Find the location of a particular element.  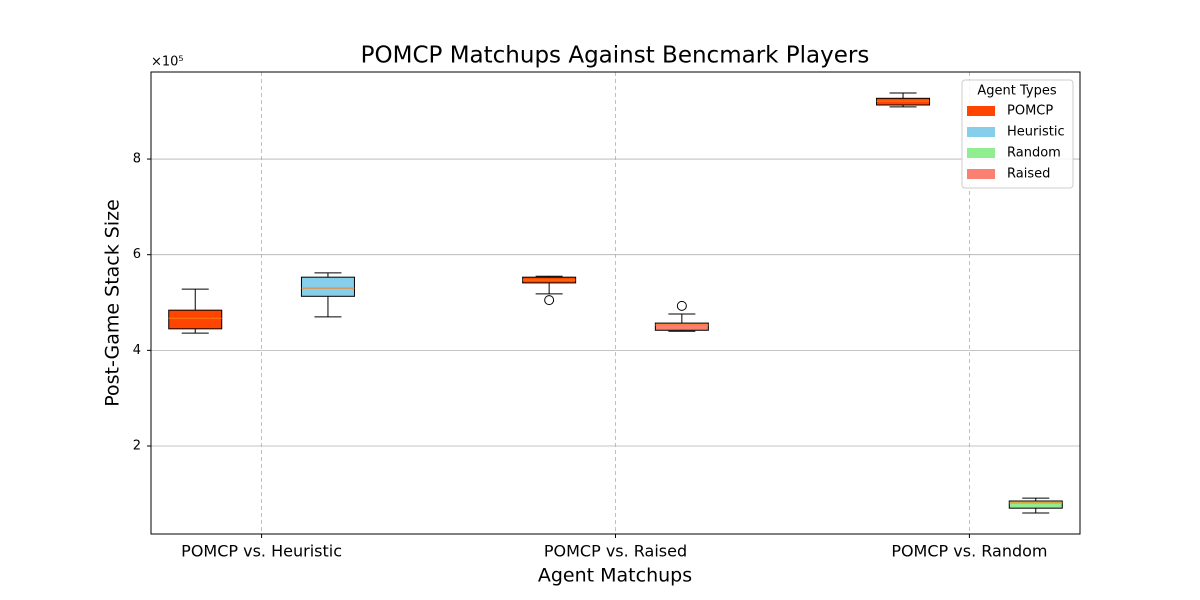

y-tick-label: 2 is located at coordinates (137, 446).